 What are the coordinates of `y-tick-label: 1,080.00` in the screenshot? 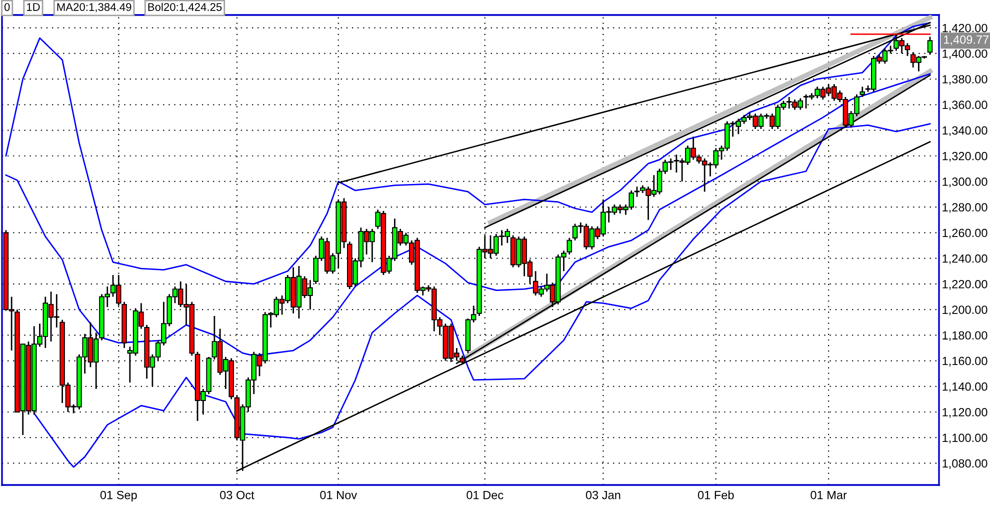 It's located at (965, 464).